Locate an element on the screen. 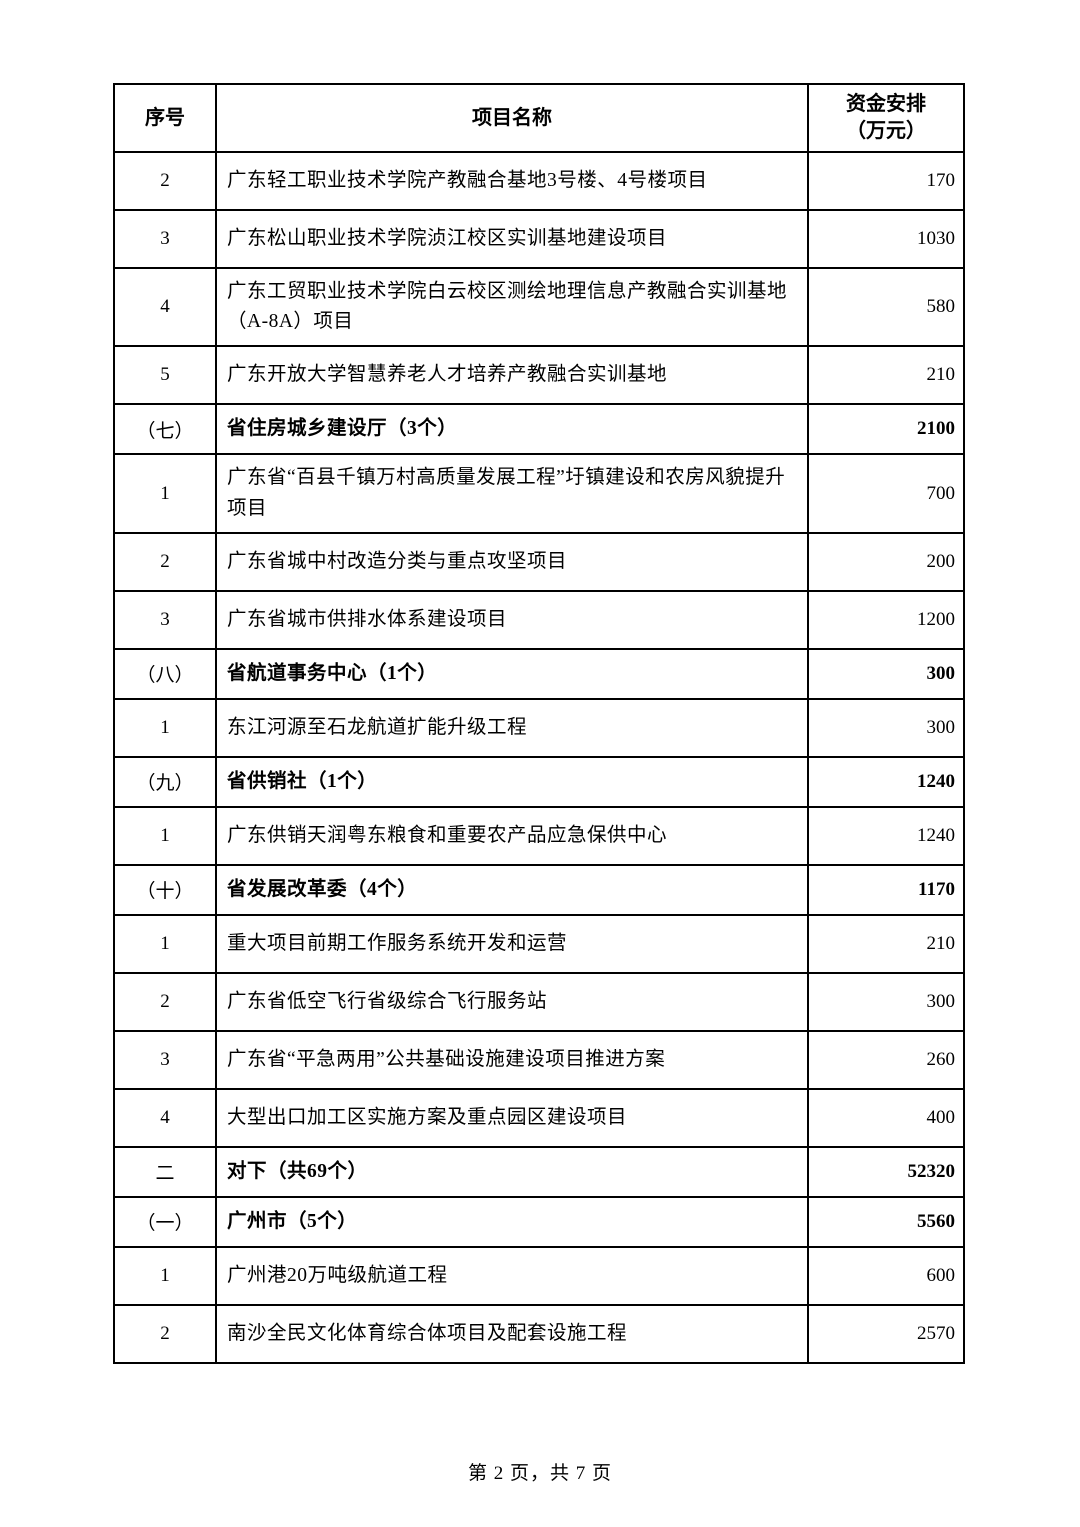  table-row: 二 对下（共69个） 52320 is located at coordinates (539, 1171).